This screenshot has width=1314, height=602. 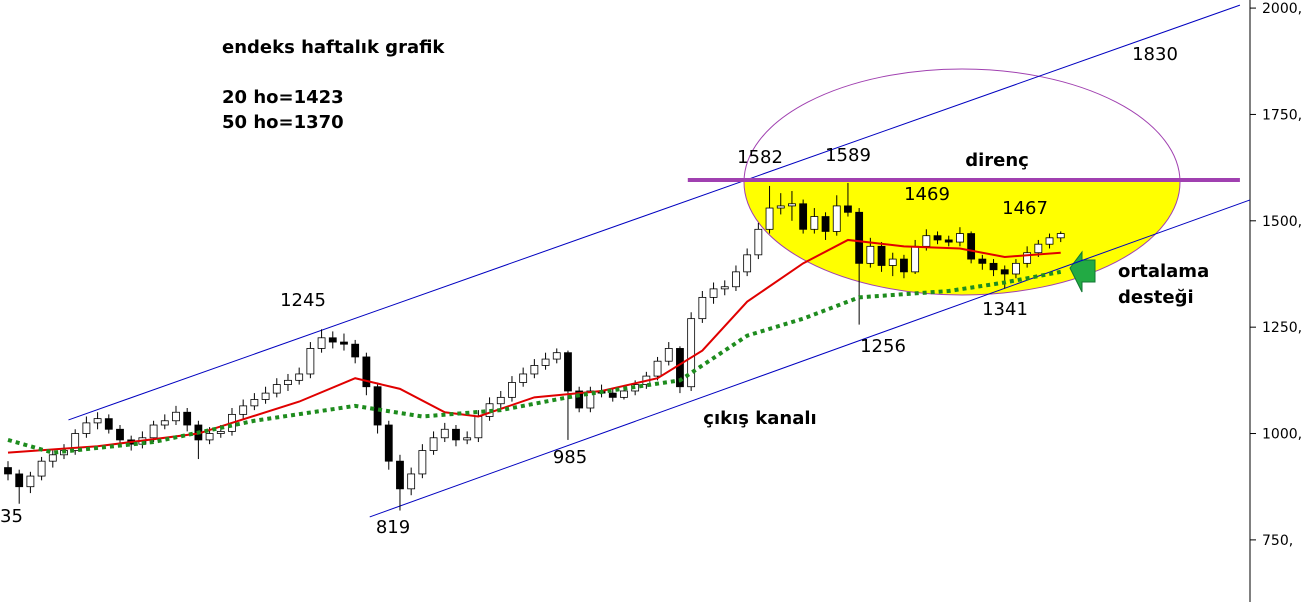 What do you see at coordinates (1282, 9) in the screenshot?
I see `y-tick-label: 2000,` at bounding box center [1282, 9].